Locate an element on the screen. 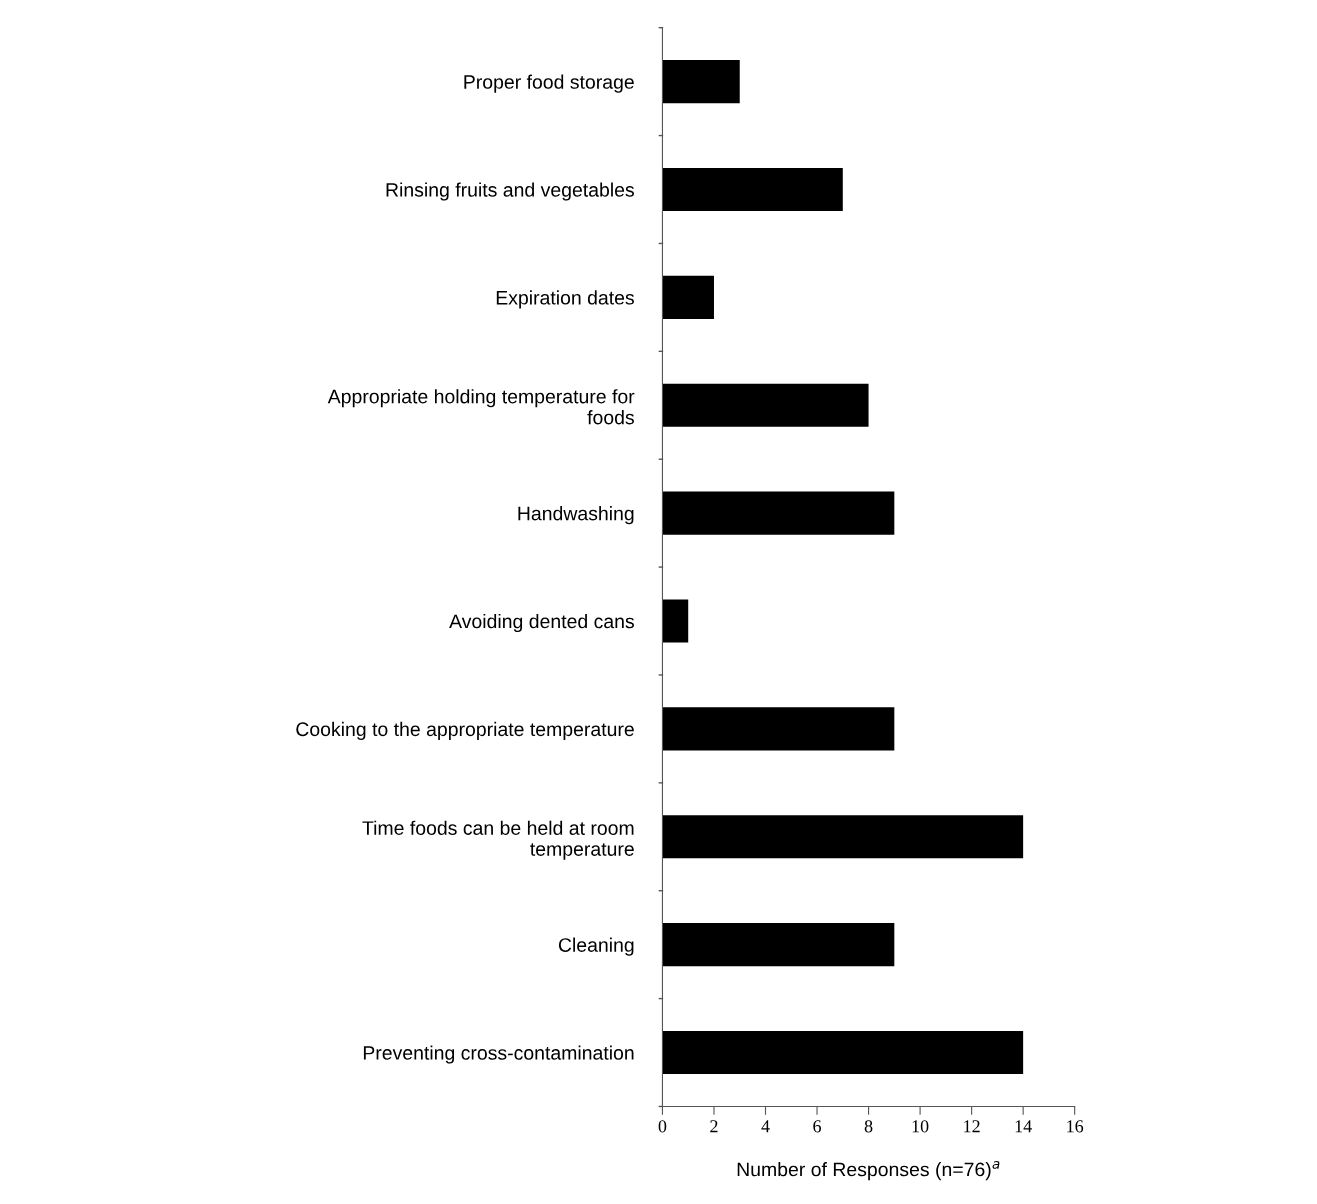 This screenshot has width=1317, height=1204. y-tick-label: Appropriate holding temperature for foods is located at coordinates (481, 407).